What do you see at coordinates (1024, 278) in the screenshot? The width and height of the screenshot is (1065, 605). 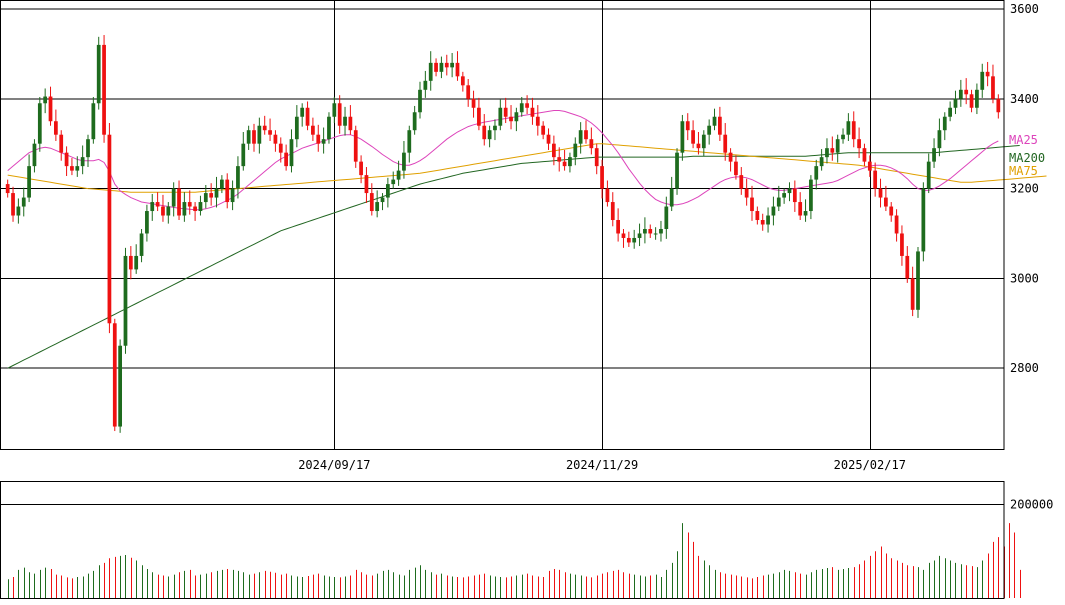 I see `price-tick-label: 3000` at bounding box center [1024, 278].